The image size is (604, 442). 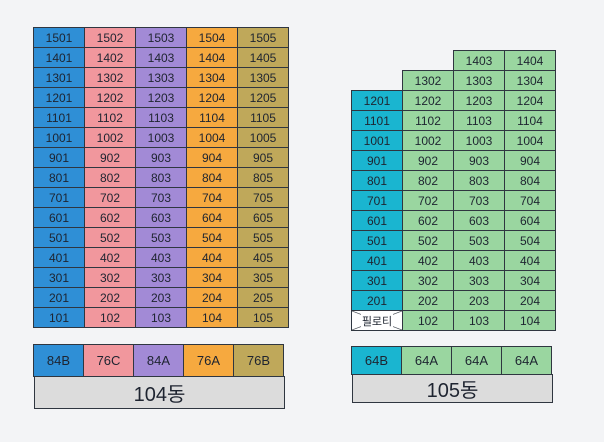 What do you see at coordinates (161, 37) in the screenshot?
I see `unit-cell: 1503` at bounding box center [161, 37].